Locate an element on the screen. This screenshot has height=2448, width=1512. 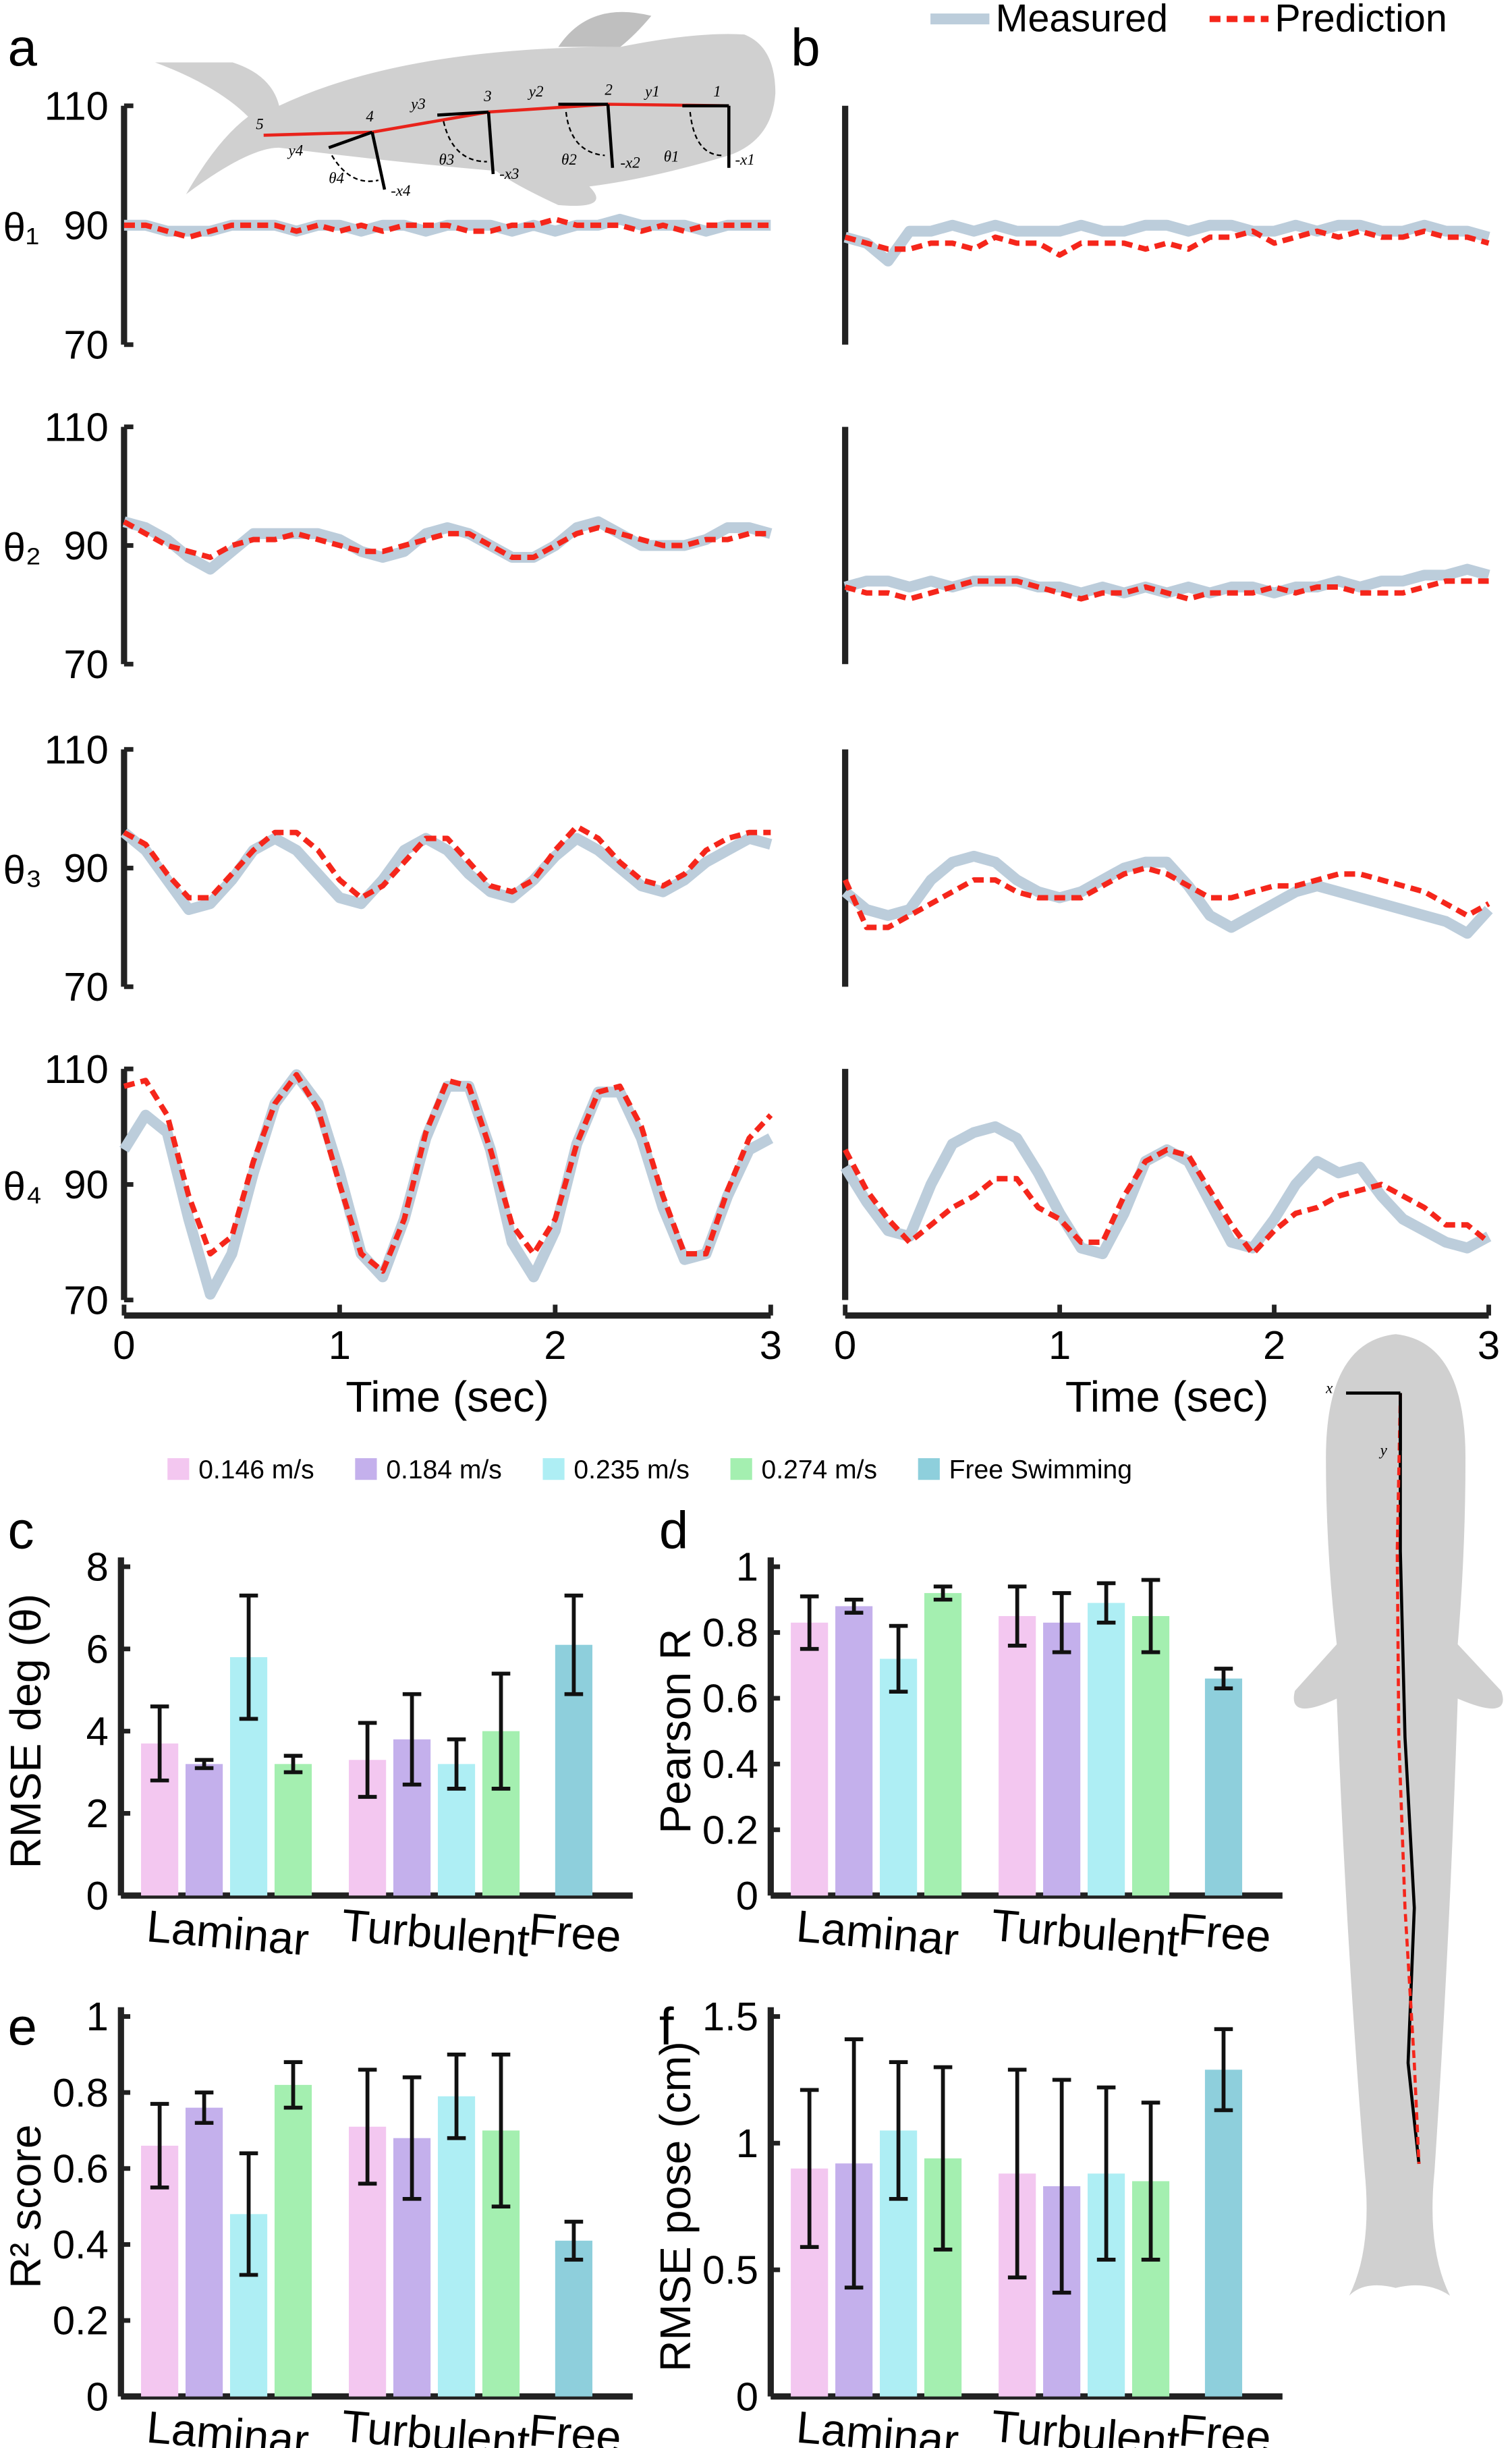
fish-top-view: x y is located at coordinates (1398, 1815).